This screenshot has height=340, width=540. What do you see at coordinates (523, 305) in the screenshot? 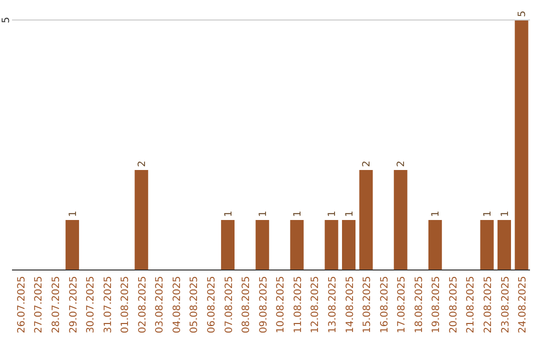
I see `x-tick-label: 24.08.2025` at bounding box center [523, 305].